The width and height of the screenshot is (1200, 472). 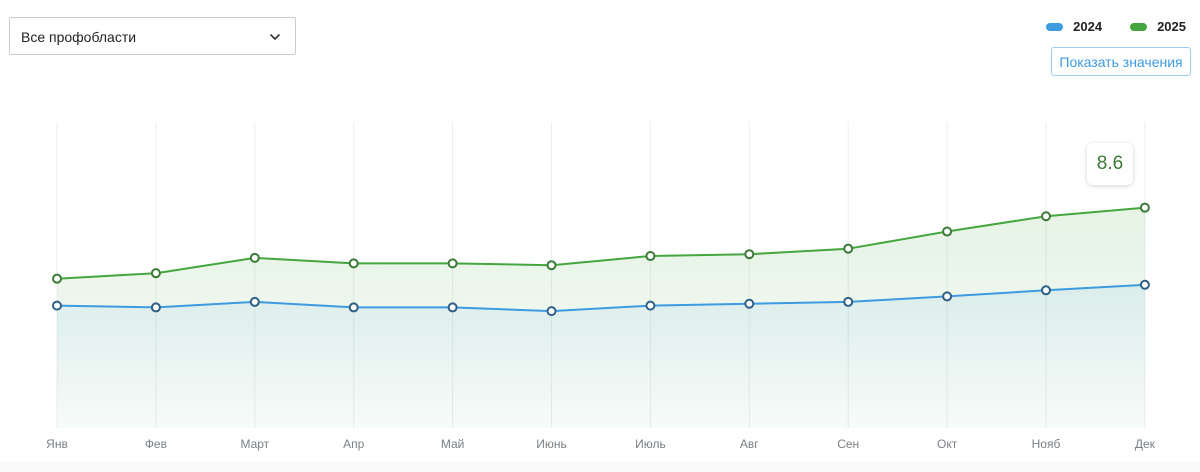 What do you see at coordinates (551, 444) in the screenshot?
I see `x-tick-label: Июнь` at bounding box center [551, 444].